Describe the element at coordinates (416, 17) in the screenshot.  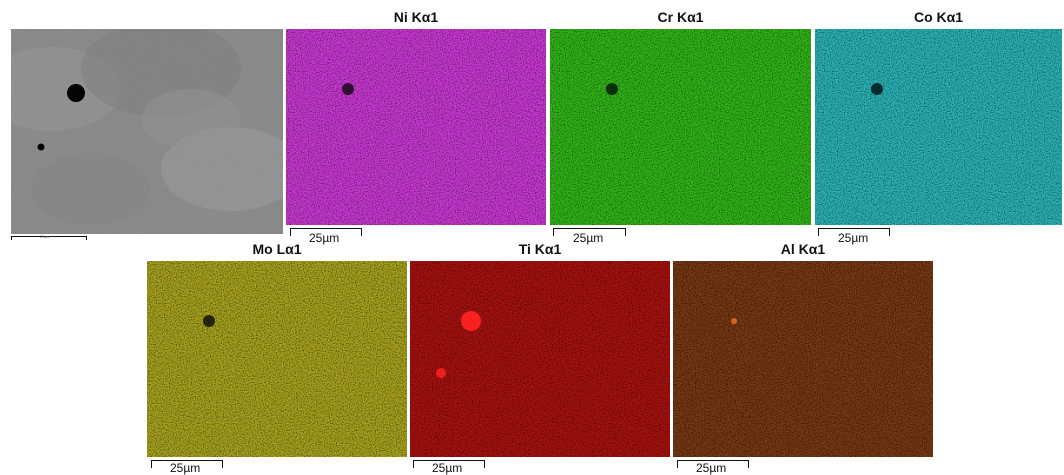
I see `map-title-ni: Ni Kα1` at that location.